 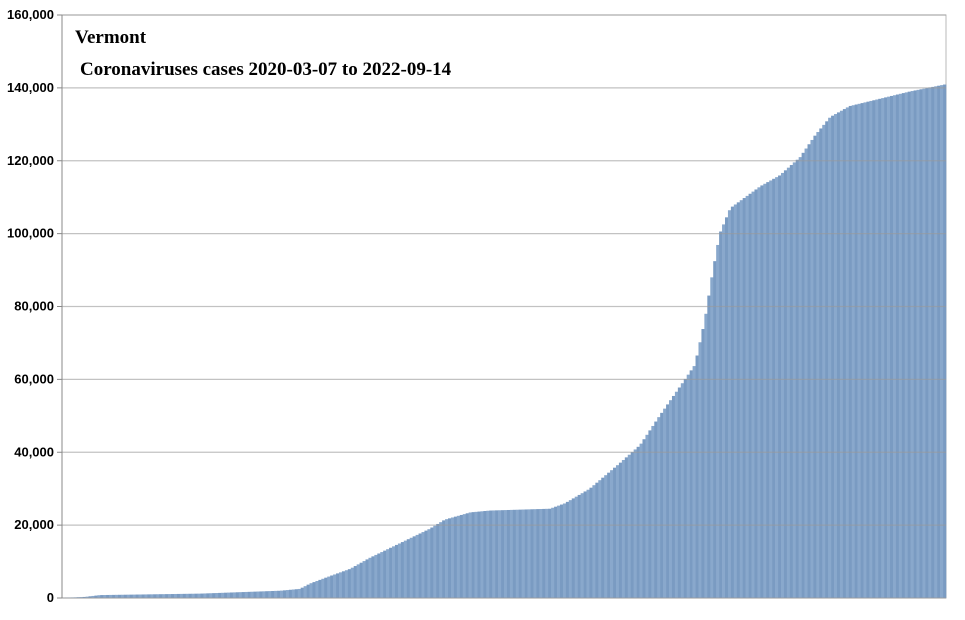 I want to click on y-tick-label: 20,000, so click(x=34, y=524).